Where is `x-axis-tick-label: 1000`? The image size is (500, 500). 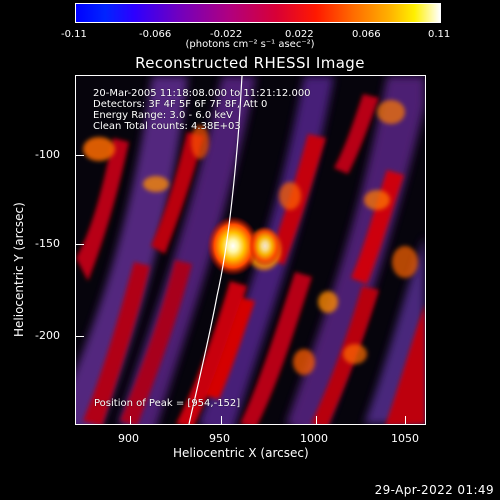 x-axis-tick-label: 1000 is located at coordinates (314, 438).